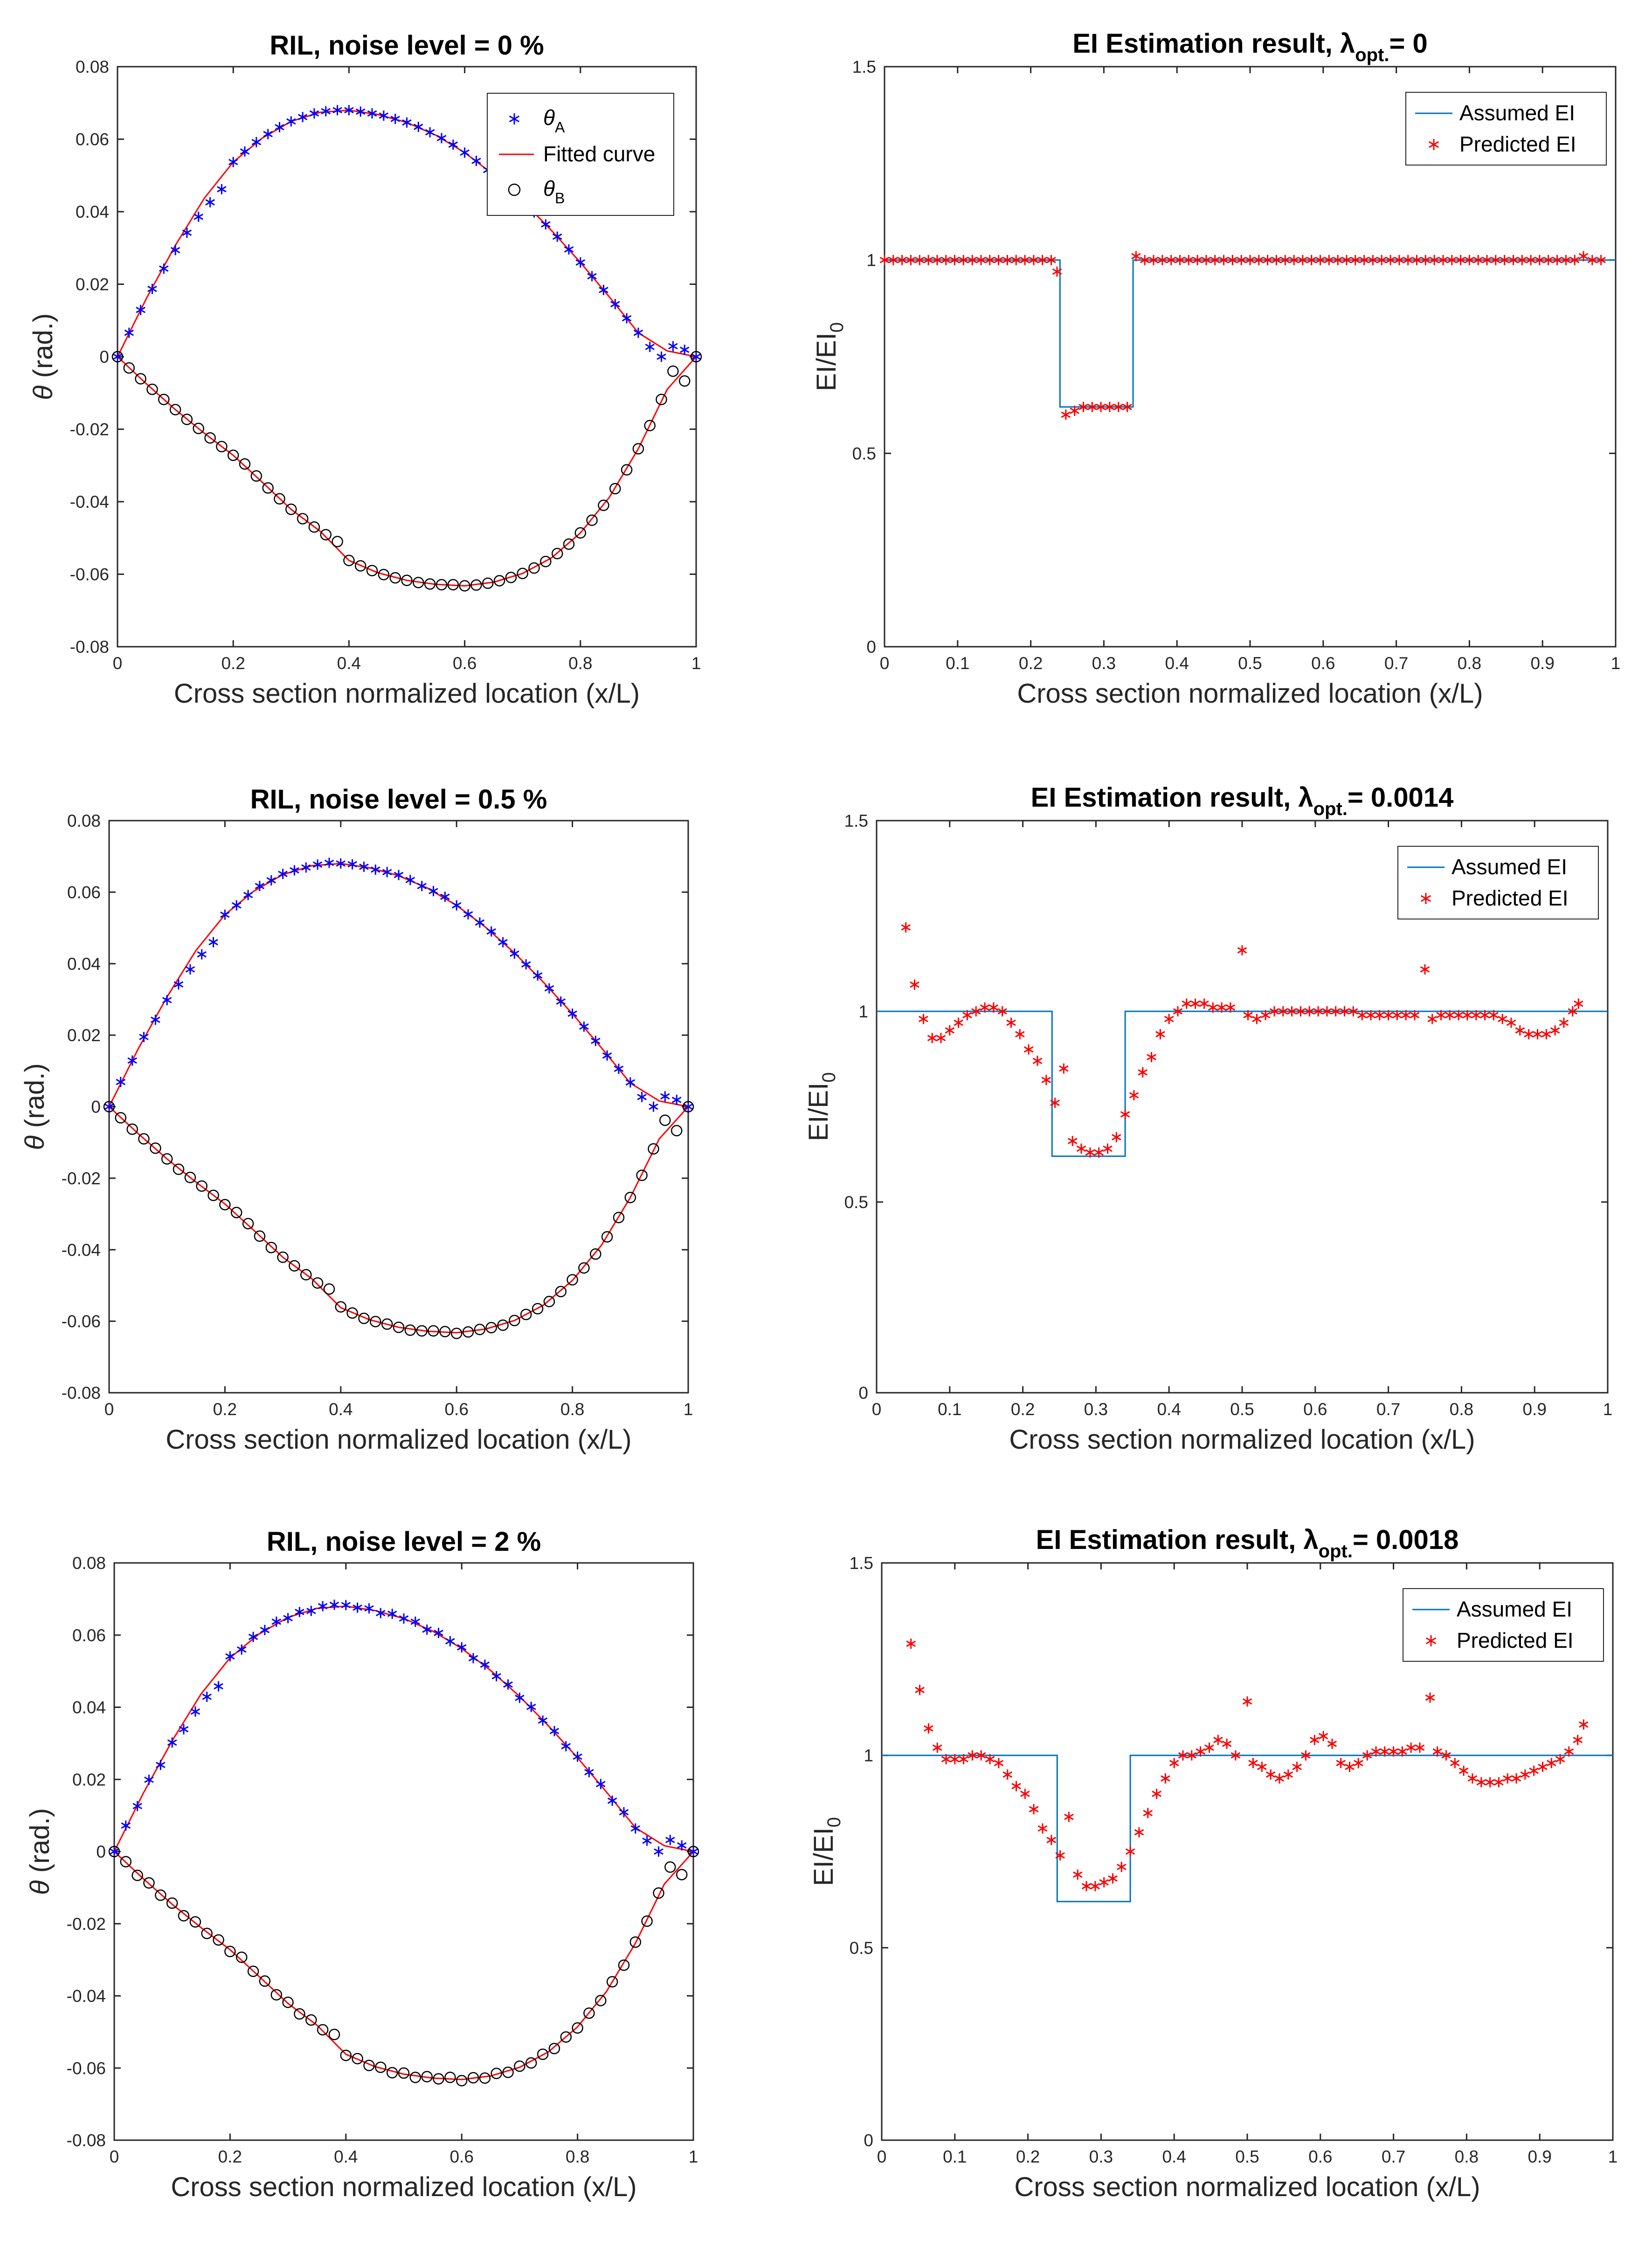  I want to click on y-tick-label: -0.08, so click(89, 647).